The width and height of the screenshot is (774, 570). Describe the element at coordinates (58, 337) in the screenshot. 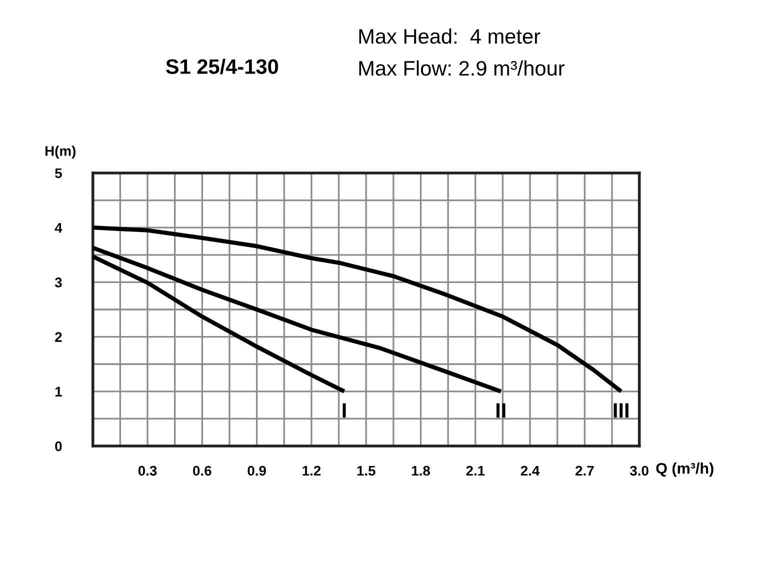

I see `y-tick-label: 2` at that location.